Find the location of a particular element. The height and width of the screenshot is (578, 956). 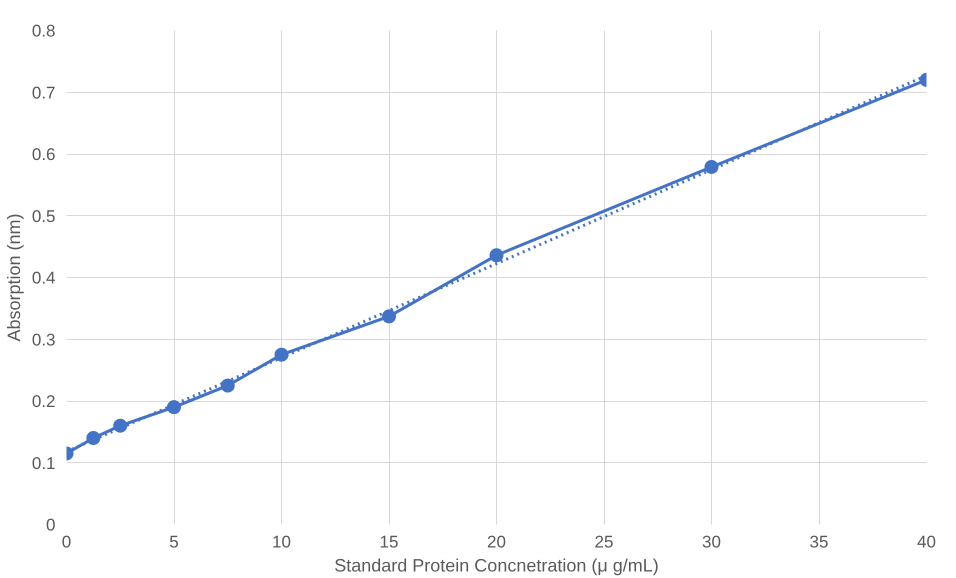

y-tick-label: 0.8 is located at coordinates (44, 31).